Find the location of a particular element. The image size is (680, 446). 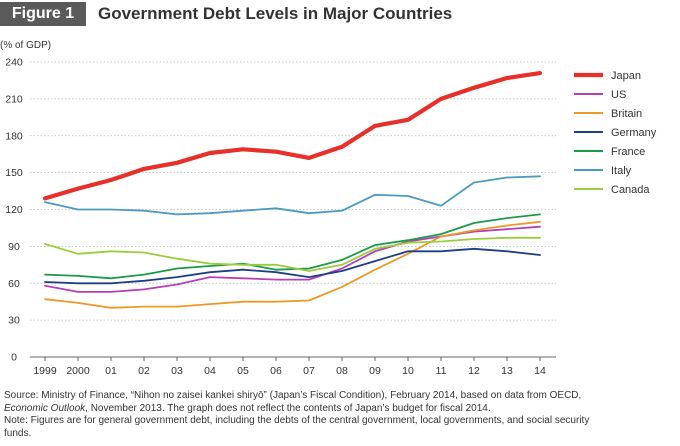

x-tick-label: 03 is located at coordinates (177, 371).